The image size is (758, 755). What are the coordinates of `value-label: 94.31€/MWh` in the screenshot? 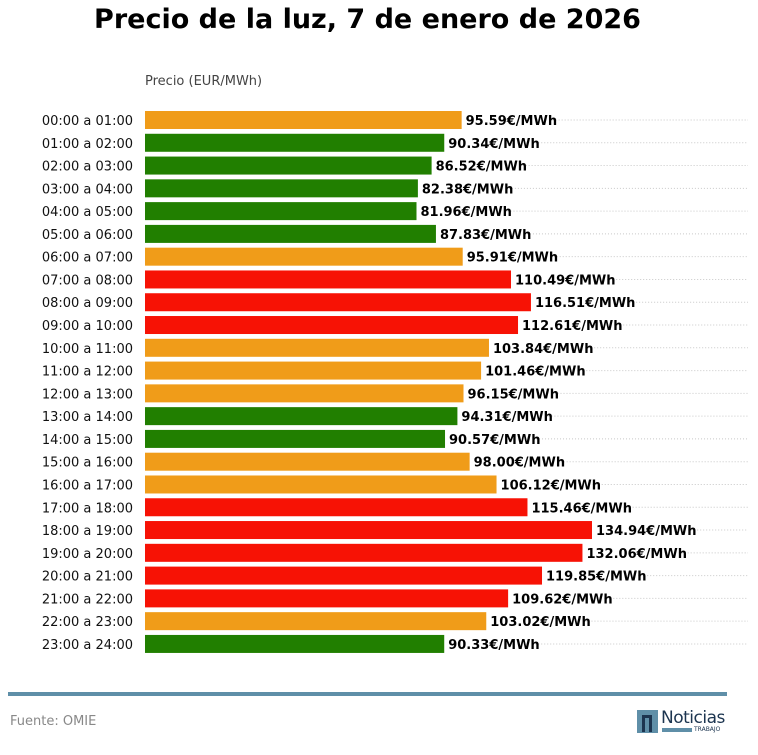 It's located at (506, 417).